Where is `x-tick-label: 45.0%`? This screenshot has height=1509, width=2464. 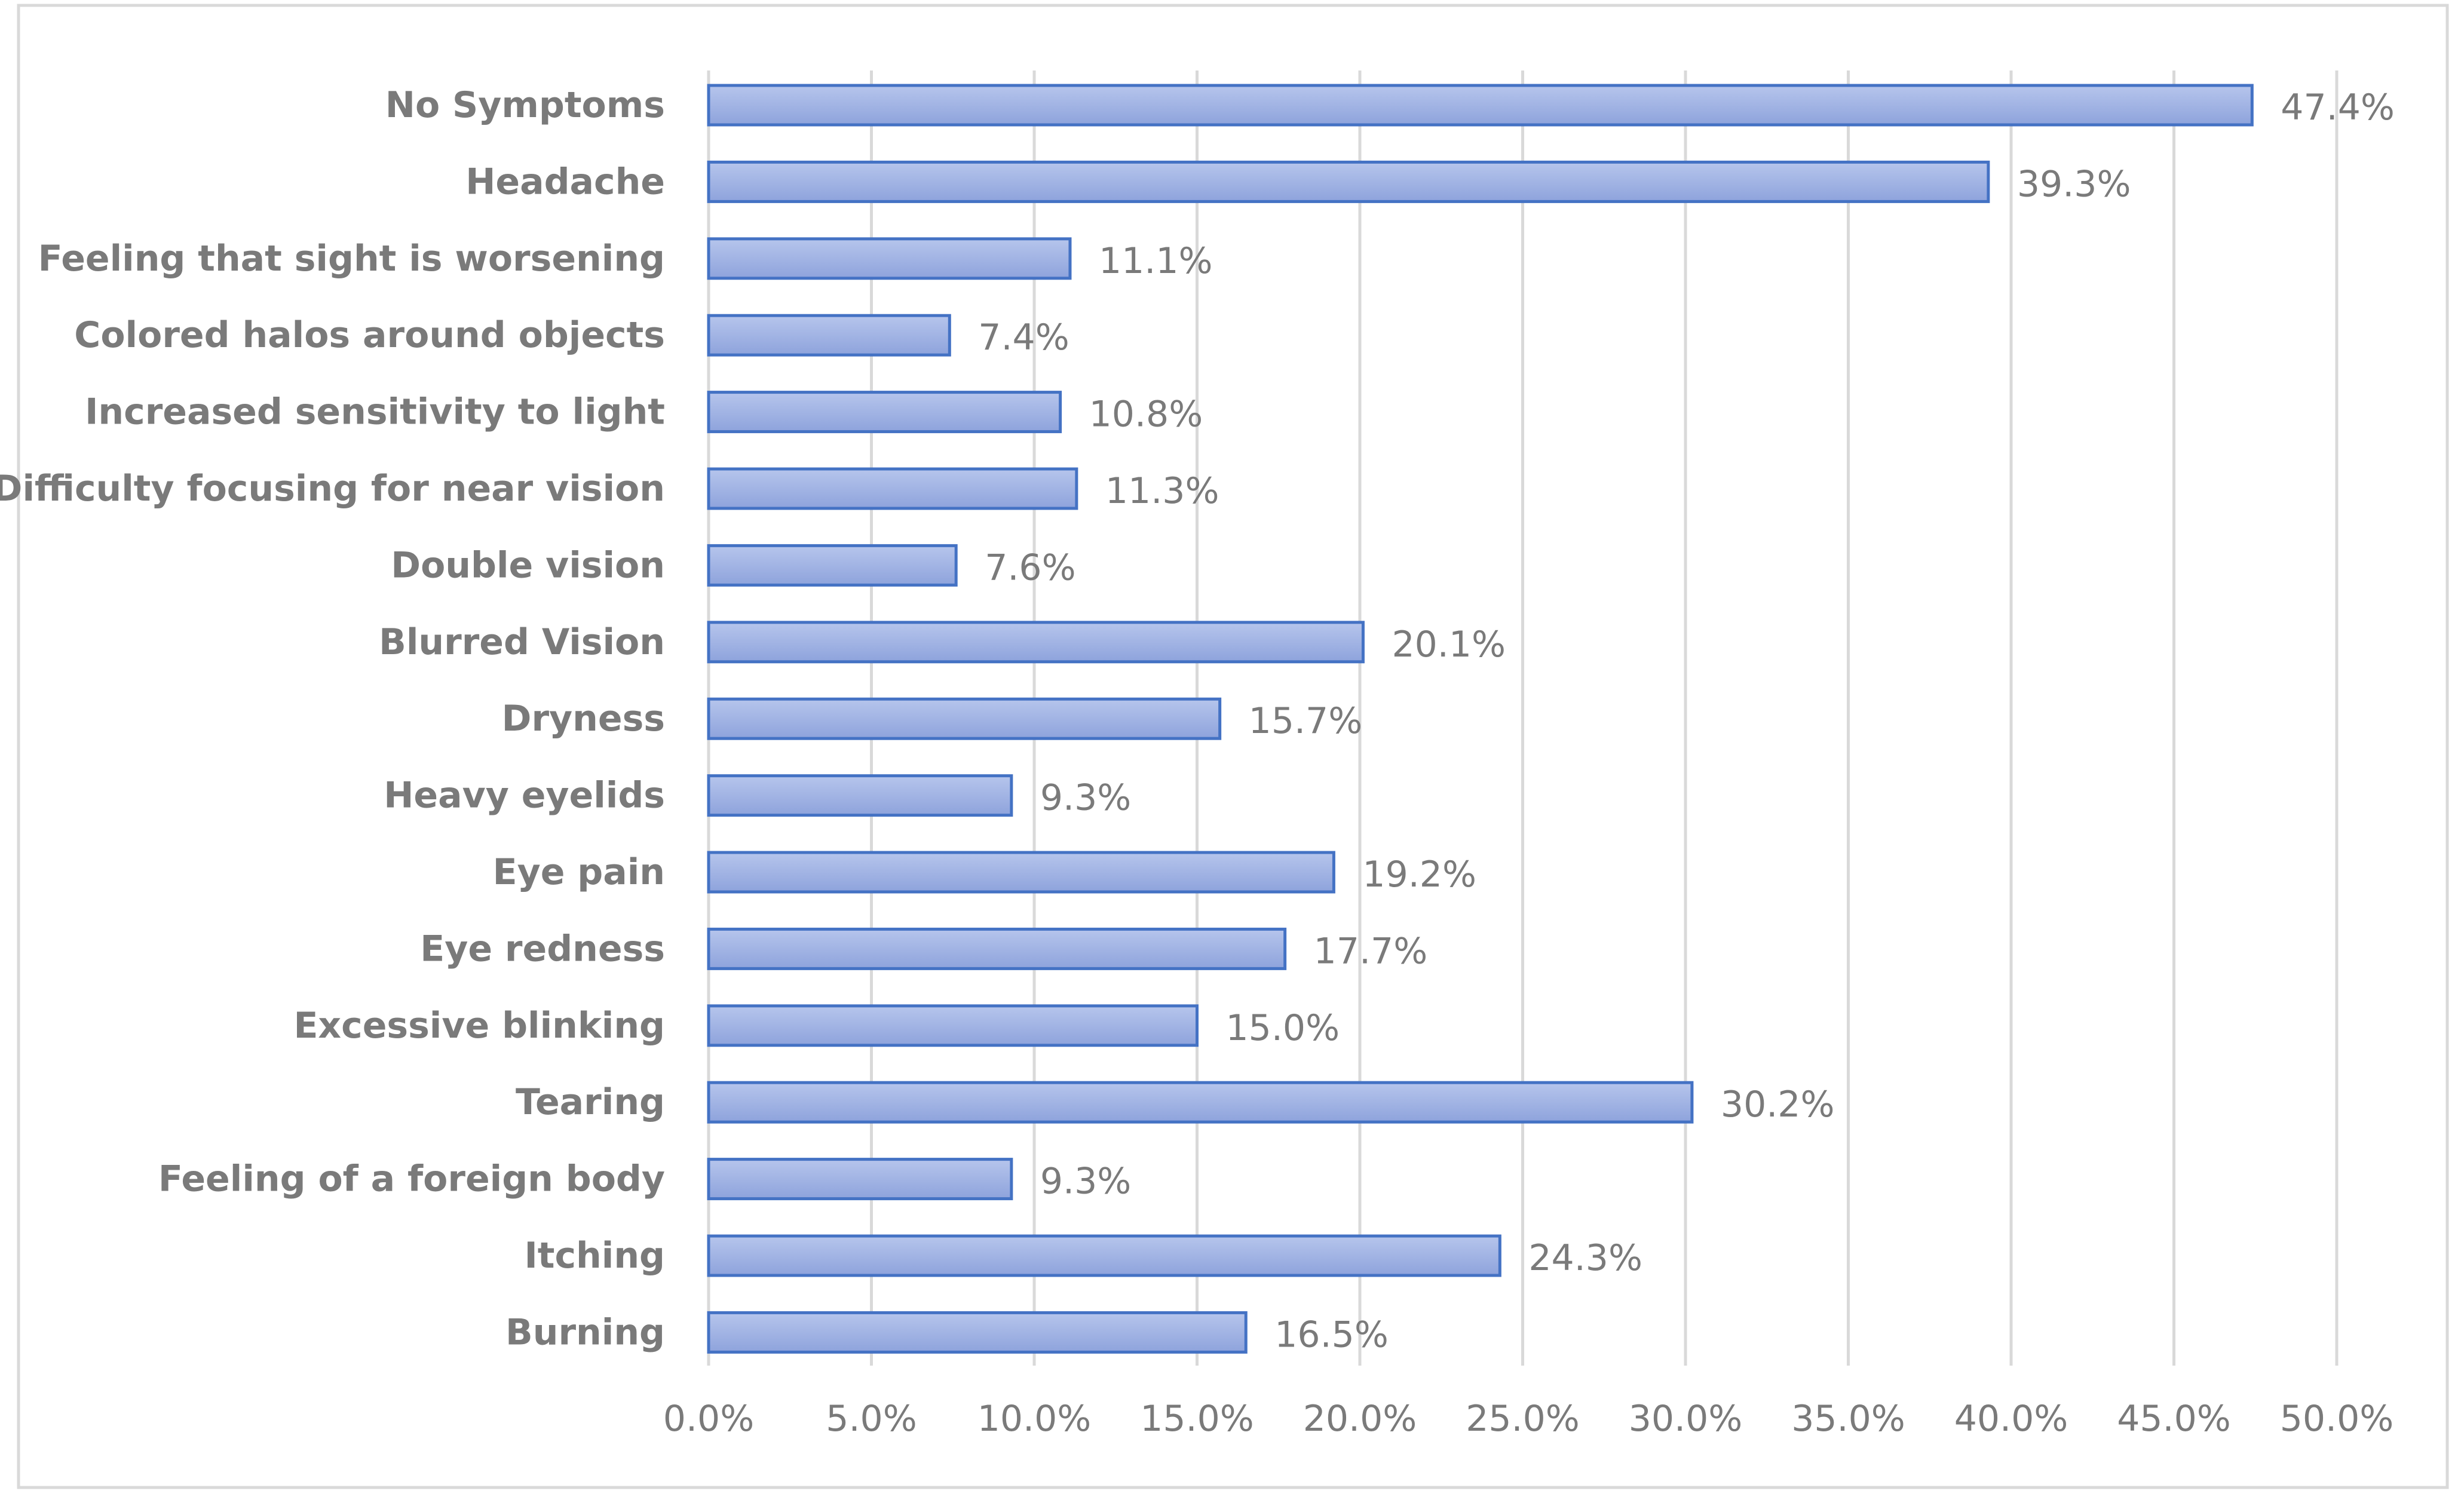 x-tick-label: 45.0% is located at coordinates (2174, 1419).